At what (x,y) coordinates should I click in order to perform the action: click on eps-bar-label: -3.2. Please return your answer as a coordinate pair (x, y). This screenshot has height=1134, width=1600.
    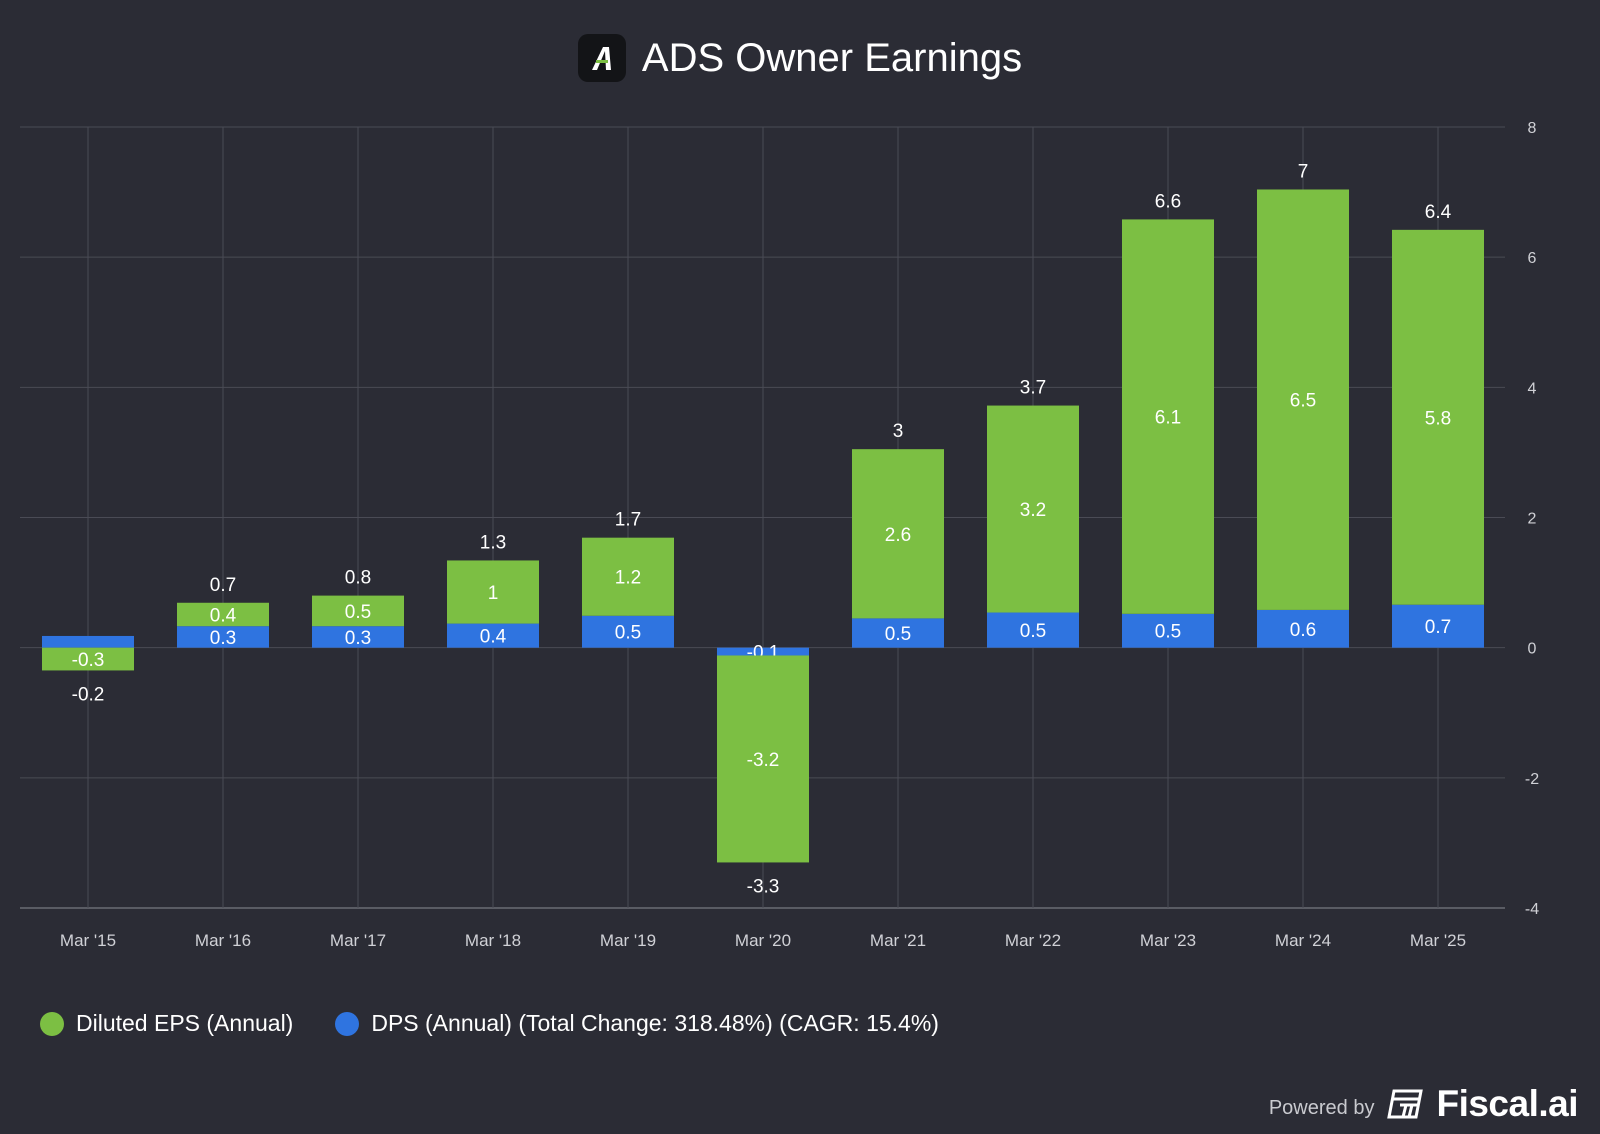
    Looking at the image, I should click on (763, 760).